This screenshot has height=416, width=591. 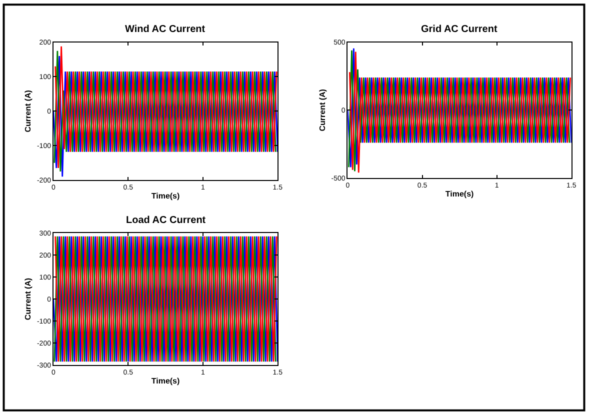 I want to click on chart-title: Load AC Current, so click(x=166, y=220).